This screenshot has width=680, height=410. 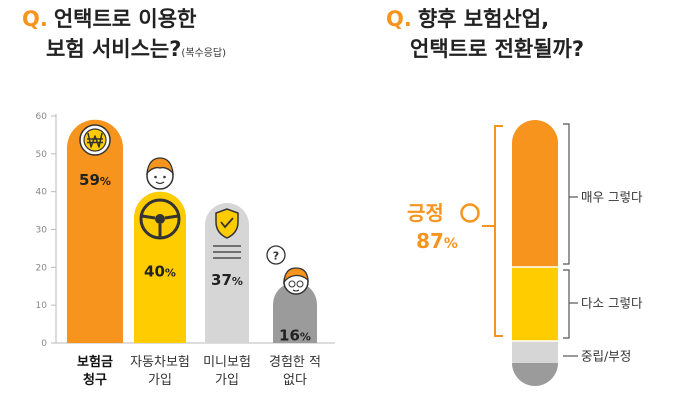 I want to click on data-label-1: 59%, so click(x=95, y=180).